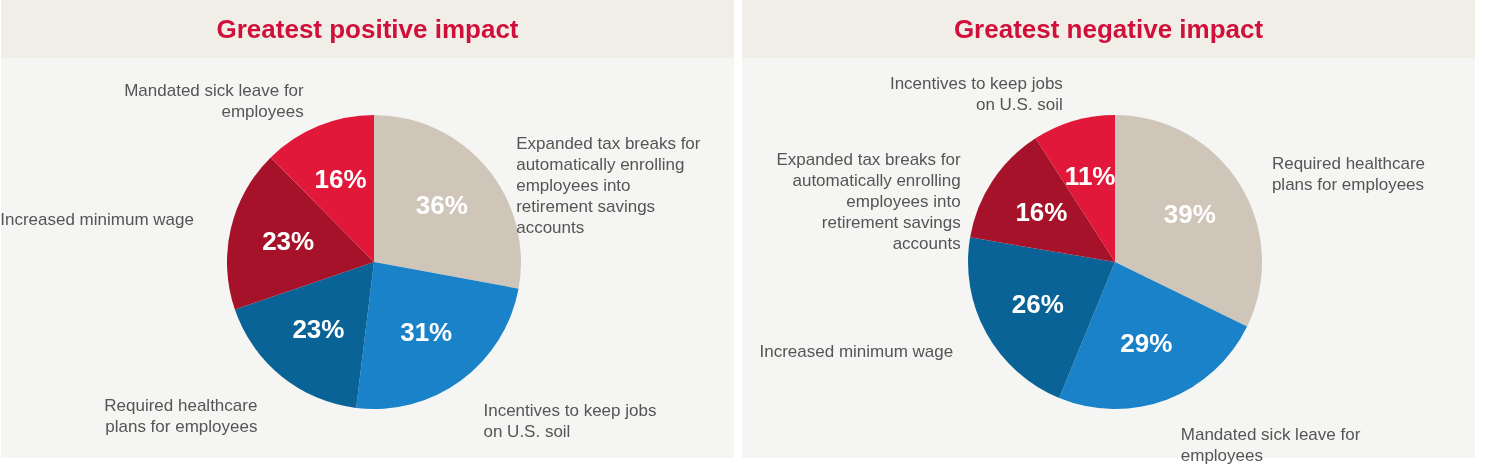 The height and width of the screenshot is (466, 1502). Describe the element at coordinates (426, 332) in the screenshot. I see `data-label: 31%` at that location.